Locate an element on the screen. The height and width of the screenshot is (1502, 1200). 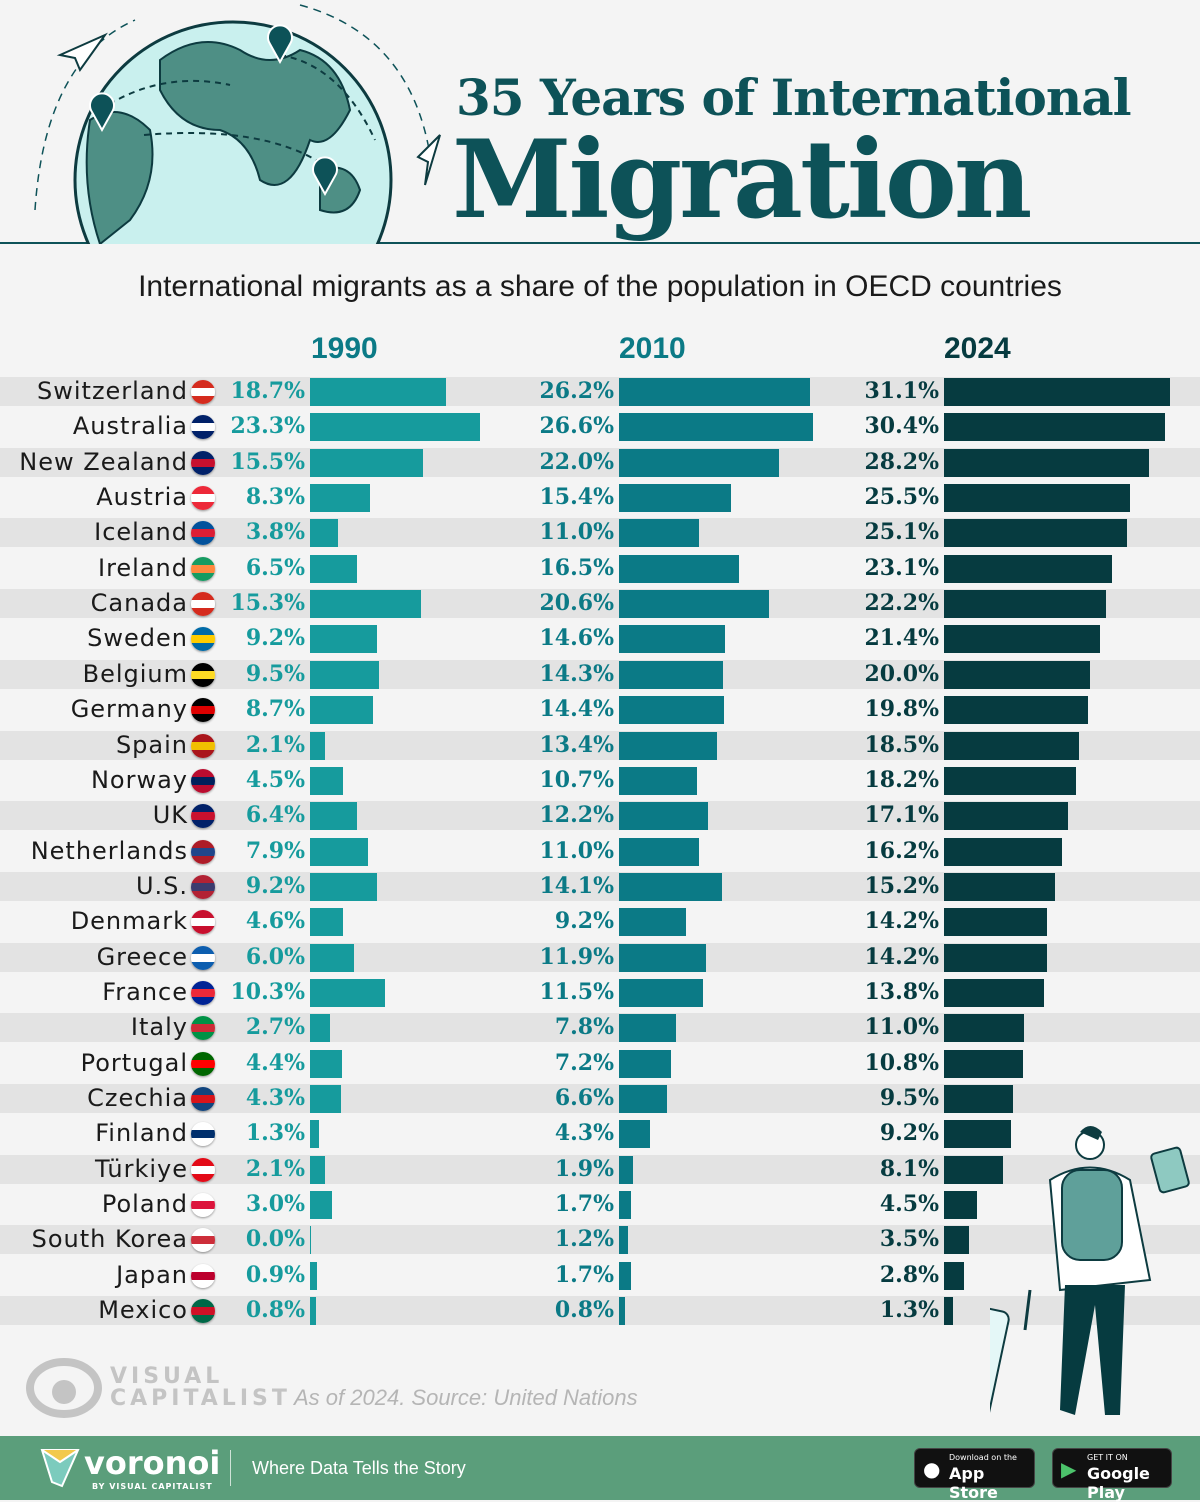
vc-line-2: CAPITALIST is located at coordinates (200, 1398).